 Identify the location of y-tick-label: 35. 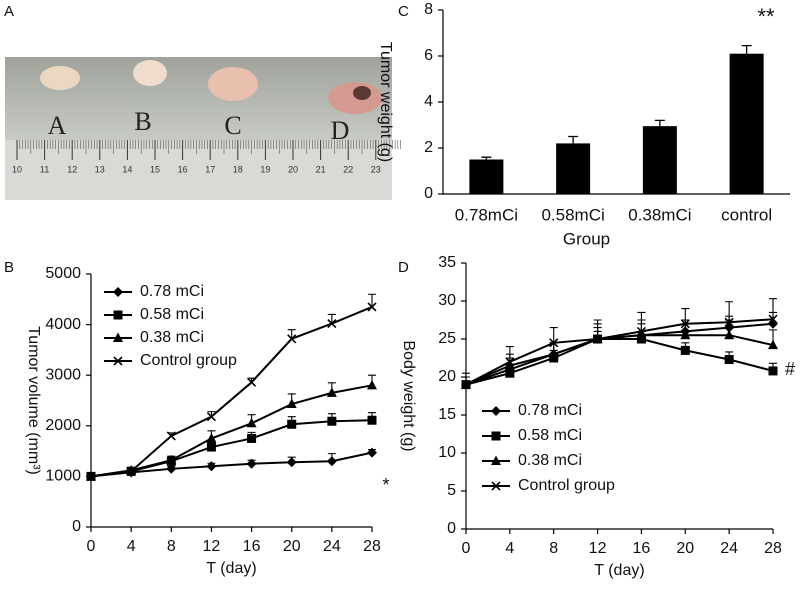
(447, 262).